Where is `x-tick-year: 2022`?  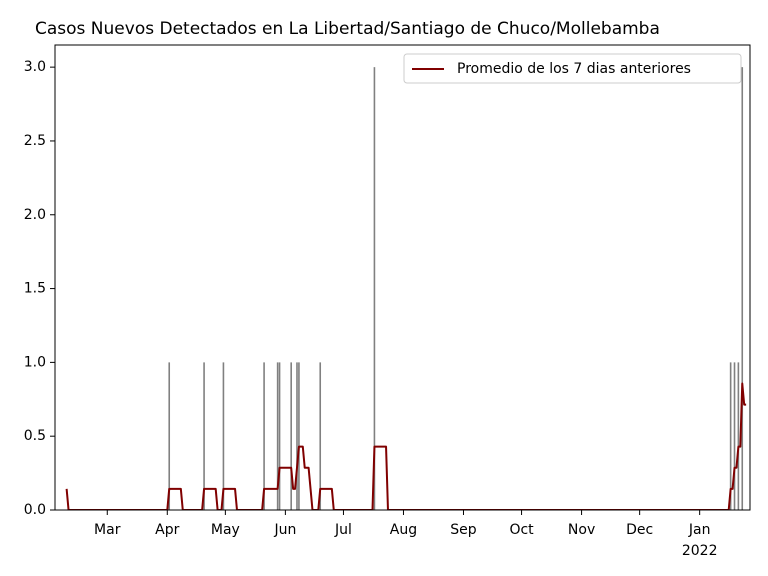 x-tick-year: 2022 is located at coordinates (700, 551).